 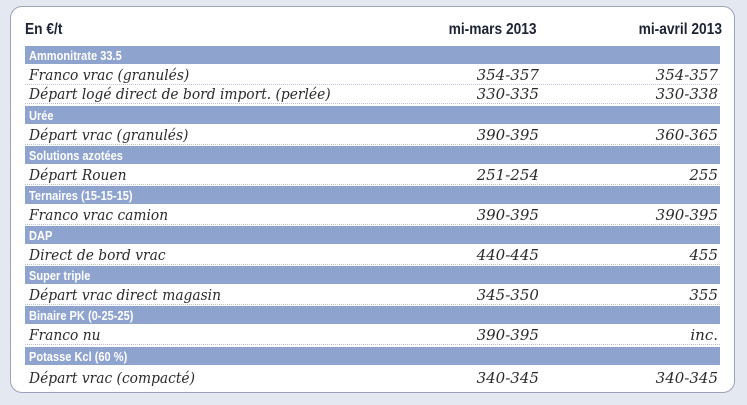 What do you see at coordinates (372, 155) in the screenshot?
I see `section-band: Solutions azotées` at bounding box center [372, 155].